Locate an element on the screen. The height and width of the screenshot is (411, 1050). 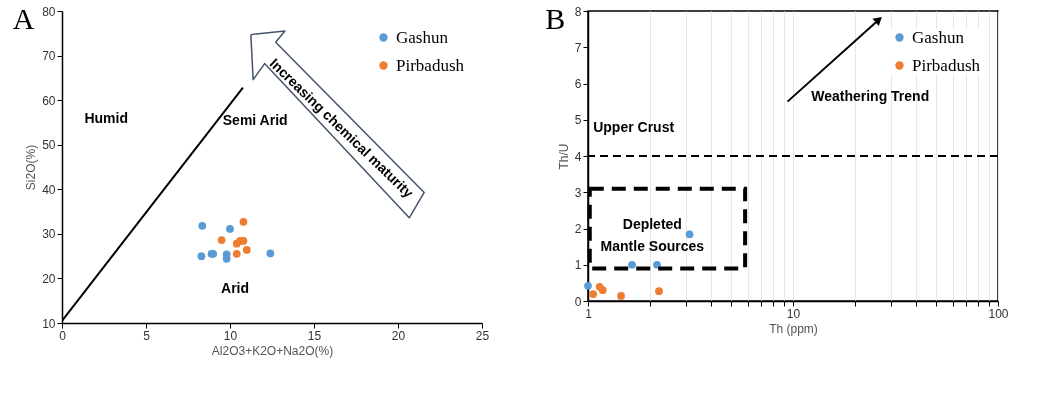
annotation: Humid is located at coordinates (106, 117).